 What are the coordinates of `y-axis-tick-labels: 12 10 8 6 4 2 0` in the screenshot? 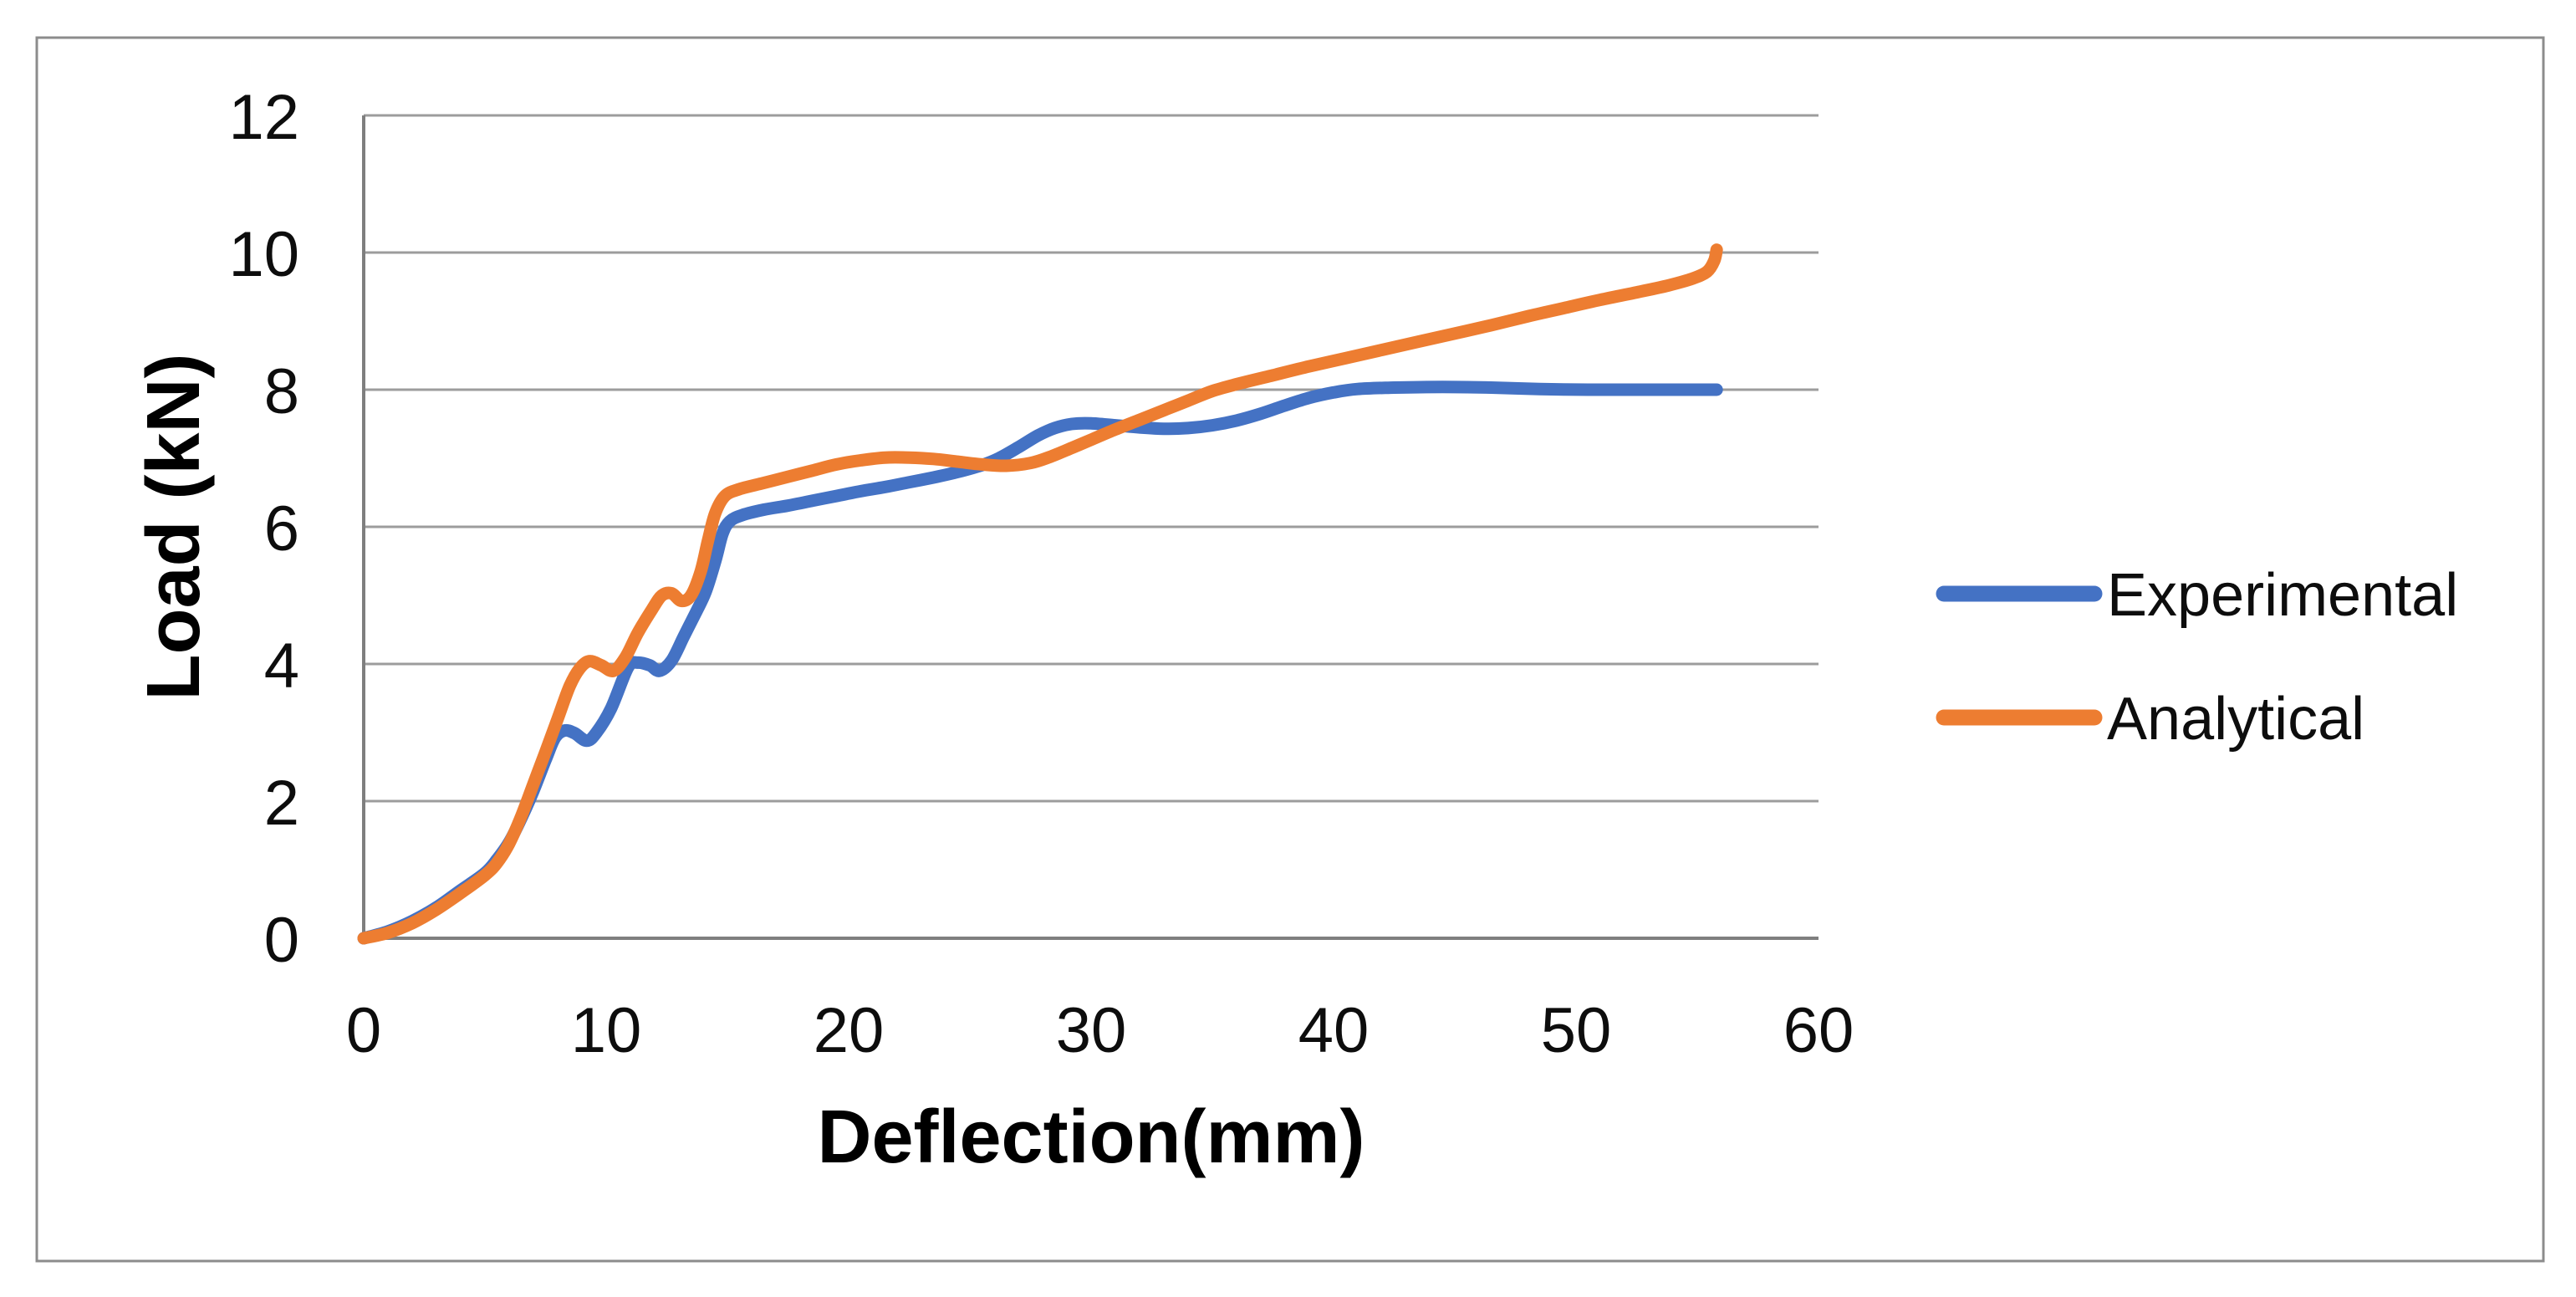 It's located at (263, 529).